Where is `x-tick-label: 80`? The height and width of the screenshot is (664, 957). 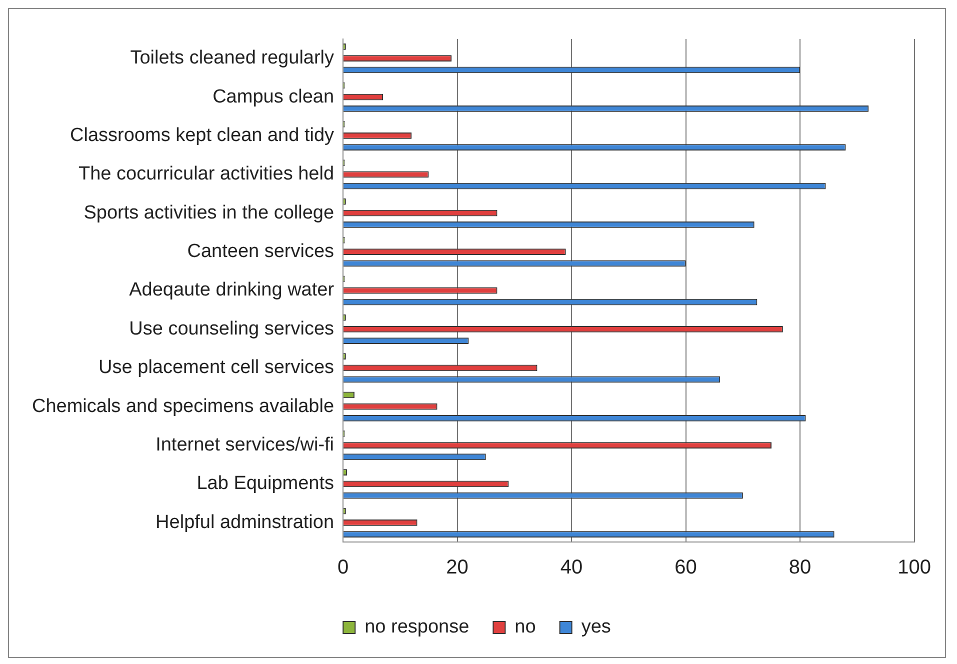 x-tick-label: 80 is located at coordinates (800, 567).